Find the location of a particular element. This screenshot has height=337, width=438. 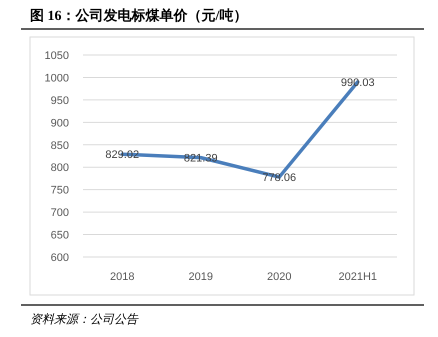

y-tick-label: 750 is located at coordinates (59, 190).